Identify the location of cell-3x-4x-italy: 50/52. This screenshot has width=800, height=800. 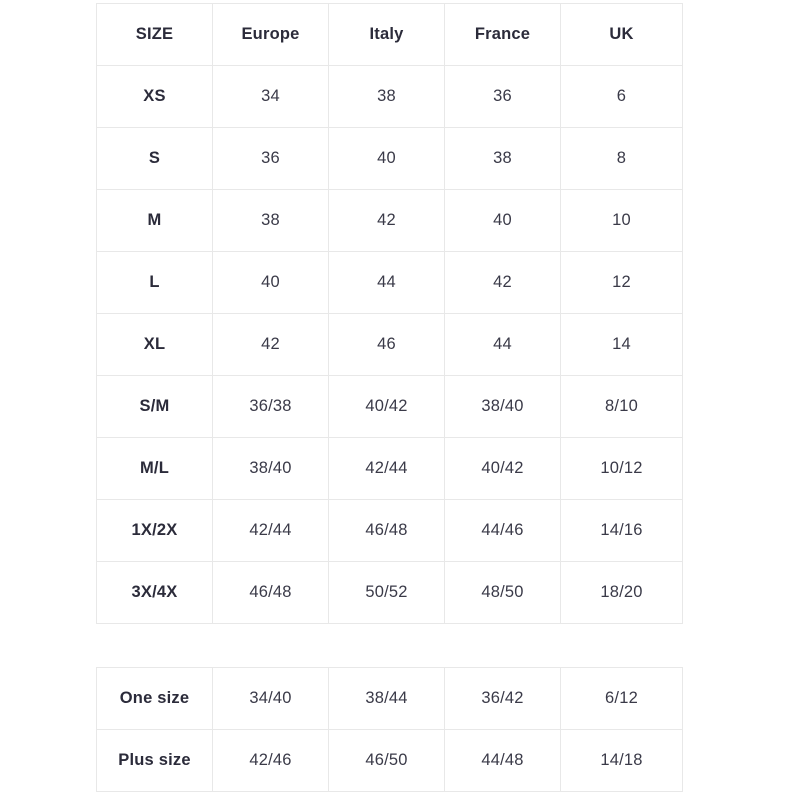
(386, 592).